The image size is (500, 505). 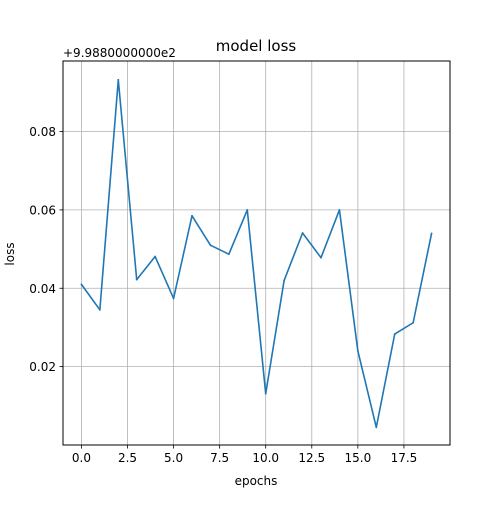 What do you see at coordinates (173, 458) in the screenshot?
I see `x-tick-label: 5.0` at bounding box center [173, 458].